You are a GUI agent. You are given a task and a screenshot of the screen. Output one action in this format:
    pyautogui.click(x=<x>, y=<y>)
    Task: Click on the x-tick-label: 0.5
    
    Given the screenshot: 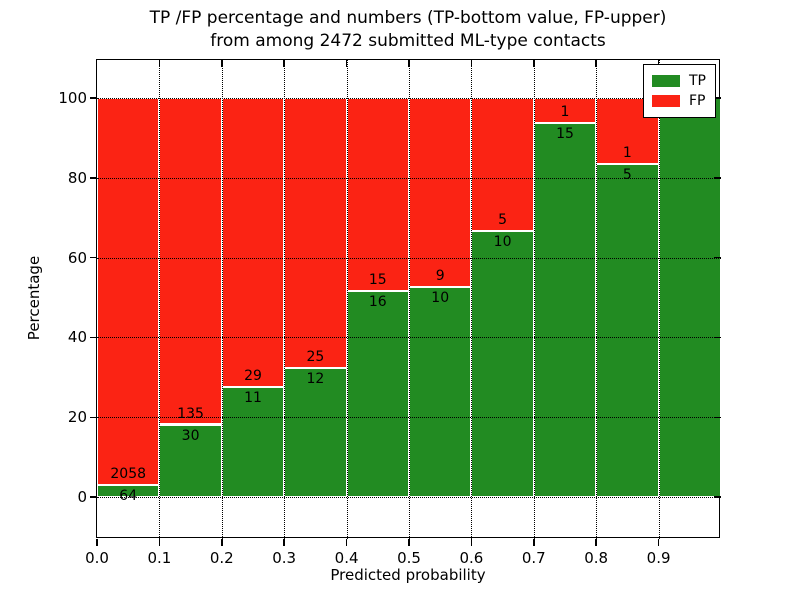 What is the action you would take?
    pyautogui.click(x=409, y=558)
    